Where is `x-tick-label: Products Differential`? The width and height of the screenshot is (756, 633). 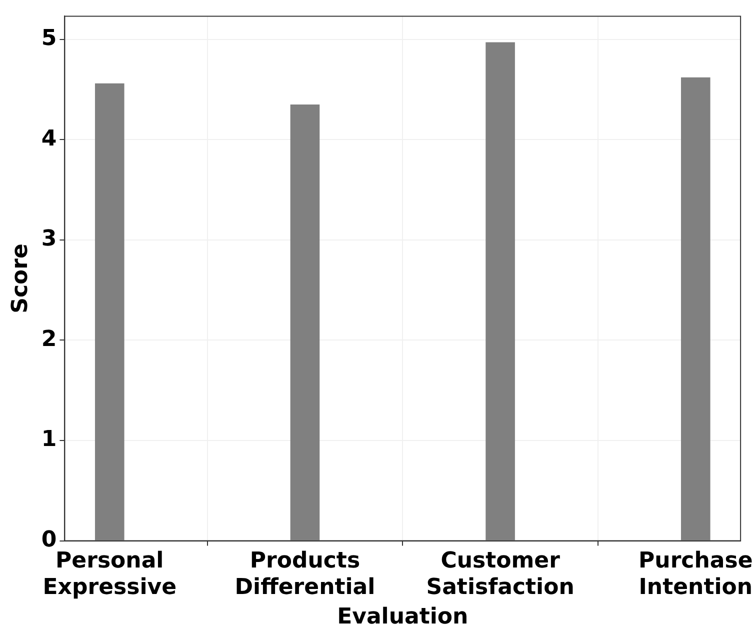 x-tick-label: Products Differential is located at coordinates (305, 574).